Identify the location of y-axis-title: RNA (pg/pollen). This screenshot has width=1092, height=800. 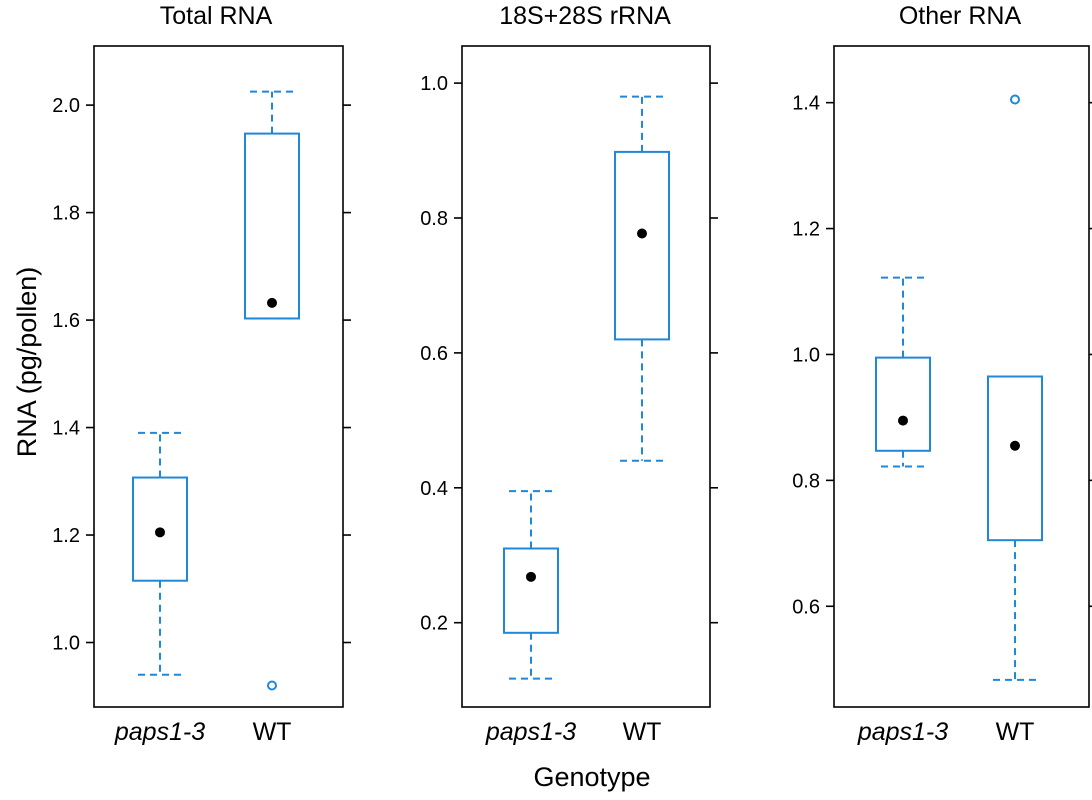
(27, 362).